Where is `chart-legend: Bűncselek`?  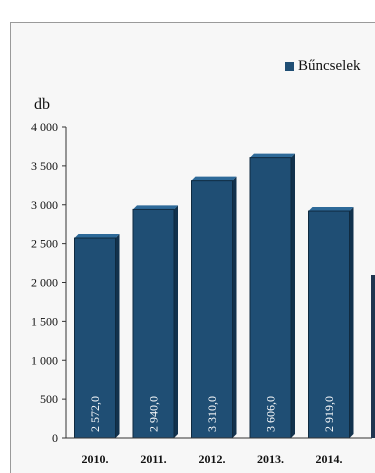
chart-legend: Bűncselek is located at coordinates (322, 66).